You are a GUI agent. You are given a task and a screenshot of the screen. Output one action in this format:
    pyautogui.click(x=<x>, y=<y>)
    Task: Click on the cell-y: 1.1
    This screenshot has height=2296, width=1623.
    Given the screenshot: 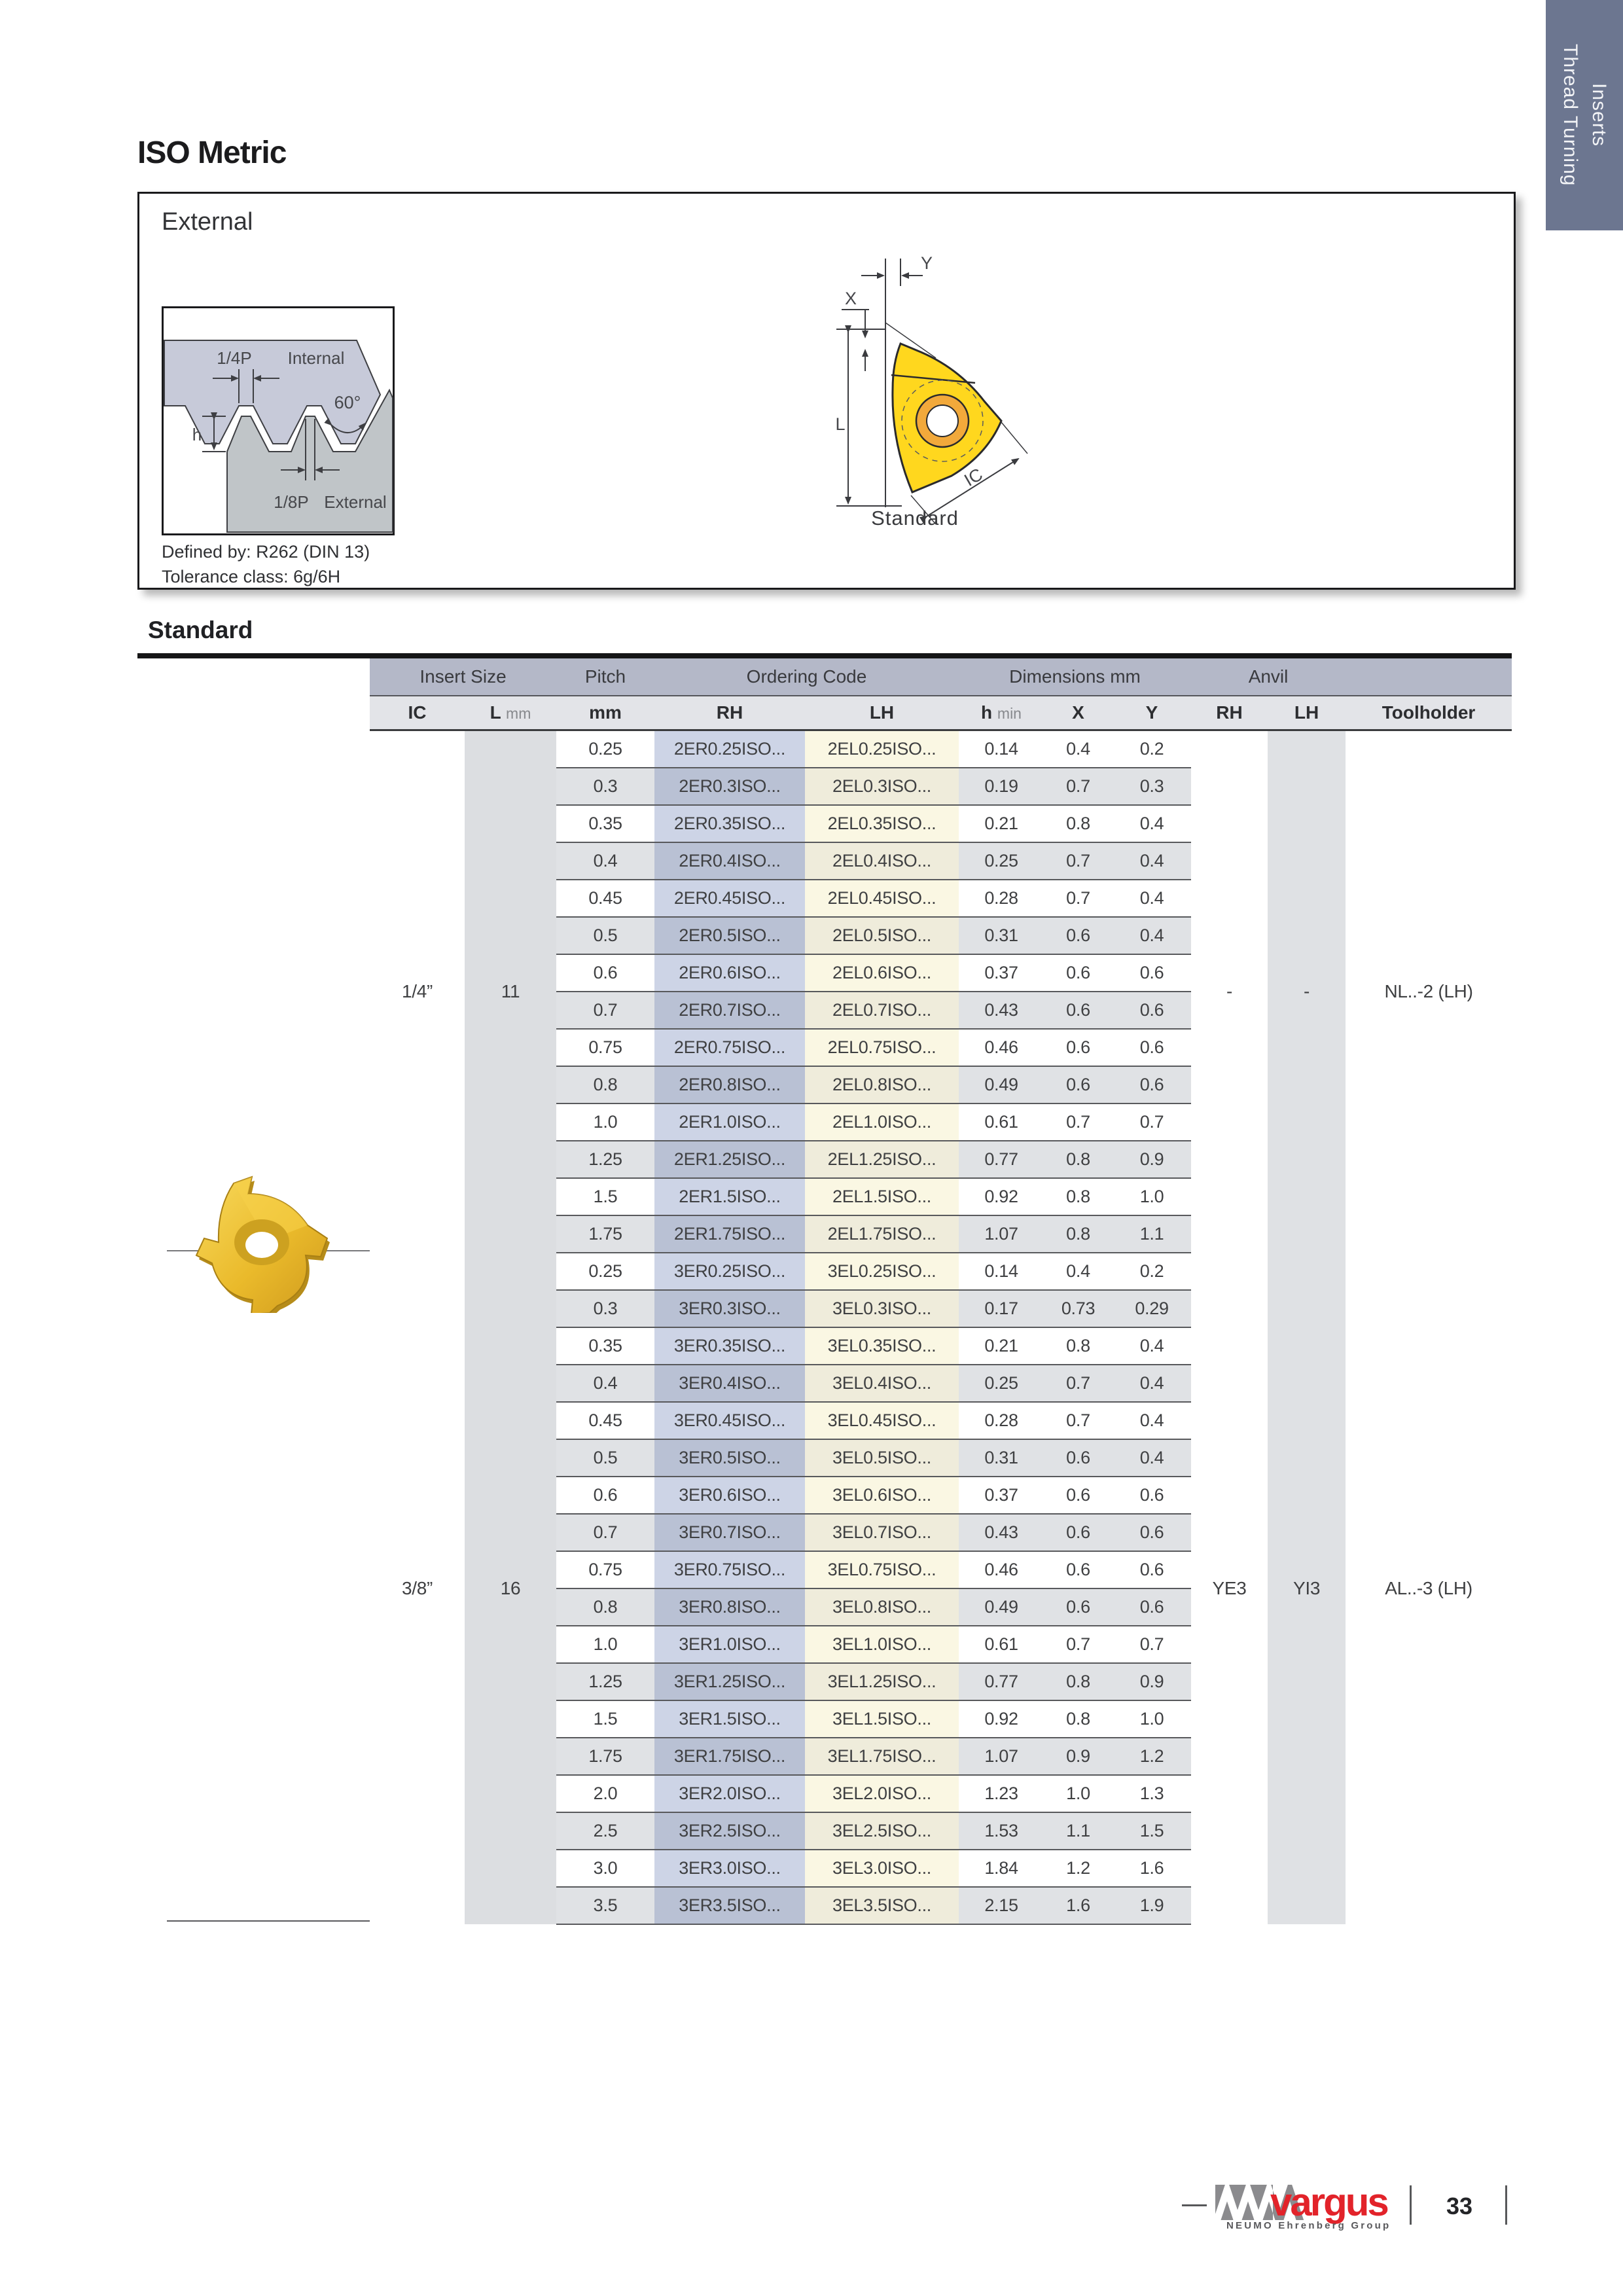 What is the action you would take?
    pyautogui.click(x=1152, y=1234)
    